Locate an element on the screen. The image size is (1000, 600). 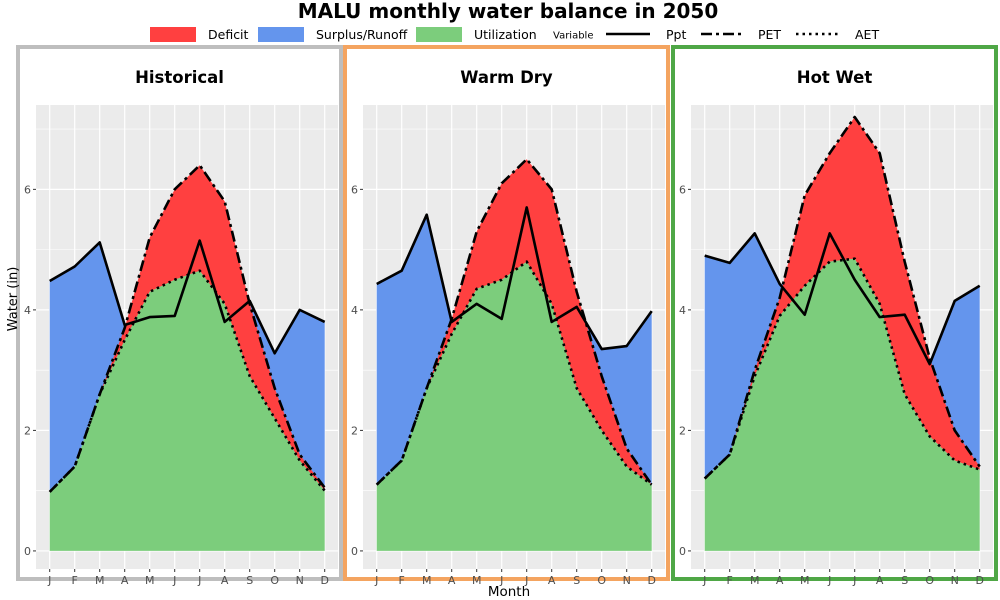
ppt-line-hot_wet is located at coordinates (842, 299).